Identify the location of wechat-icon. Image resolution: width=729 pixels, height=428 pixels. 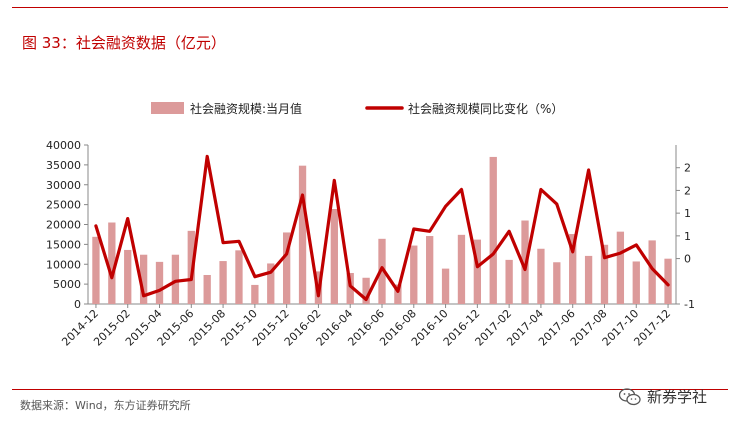
(629, 396).